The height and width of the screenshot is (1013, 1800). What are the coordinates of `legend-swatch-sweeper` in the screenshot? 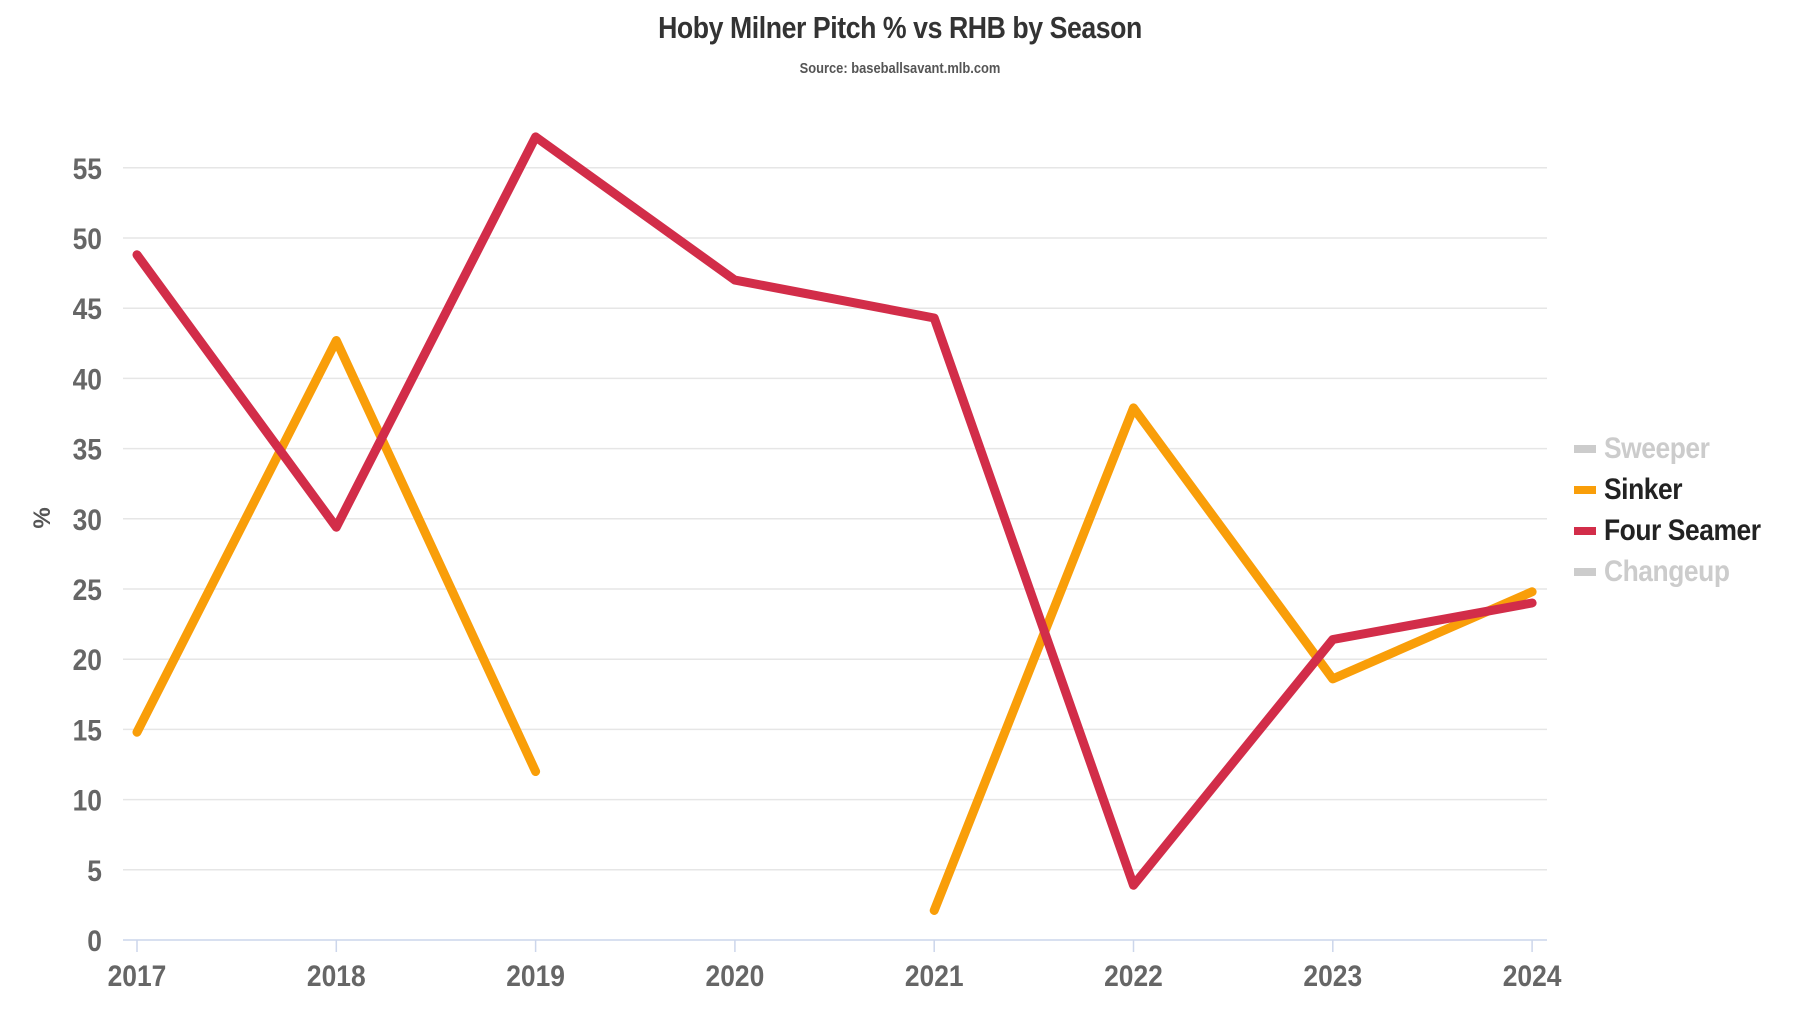 It's located at (1585, 448).